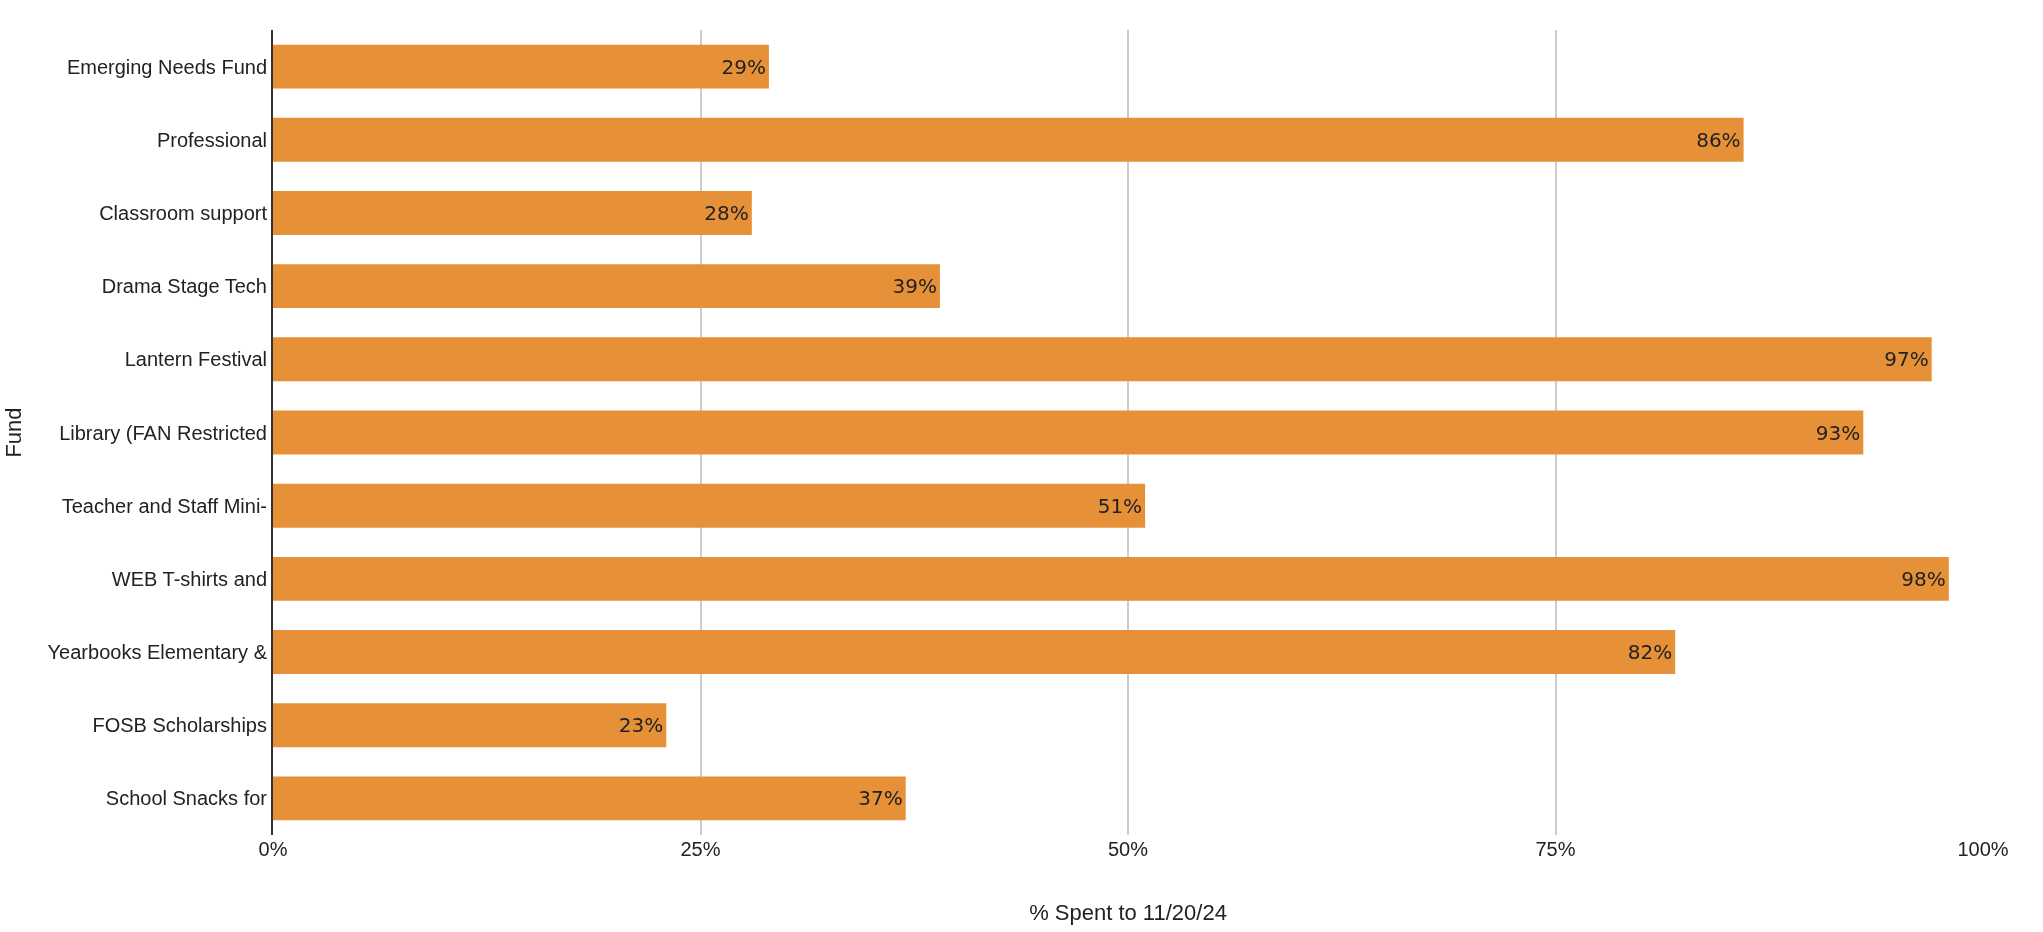 The image size is (2043, 932). Describe the element at coordinates (13, 432) in the screenshot. I see `y-axis-title: Fund` at that location.